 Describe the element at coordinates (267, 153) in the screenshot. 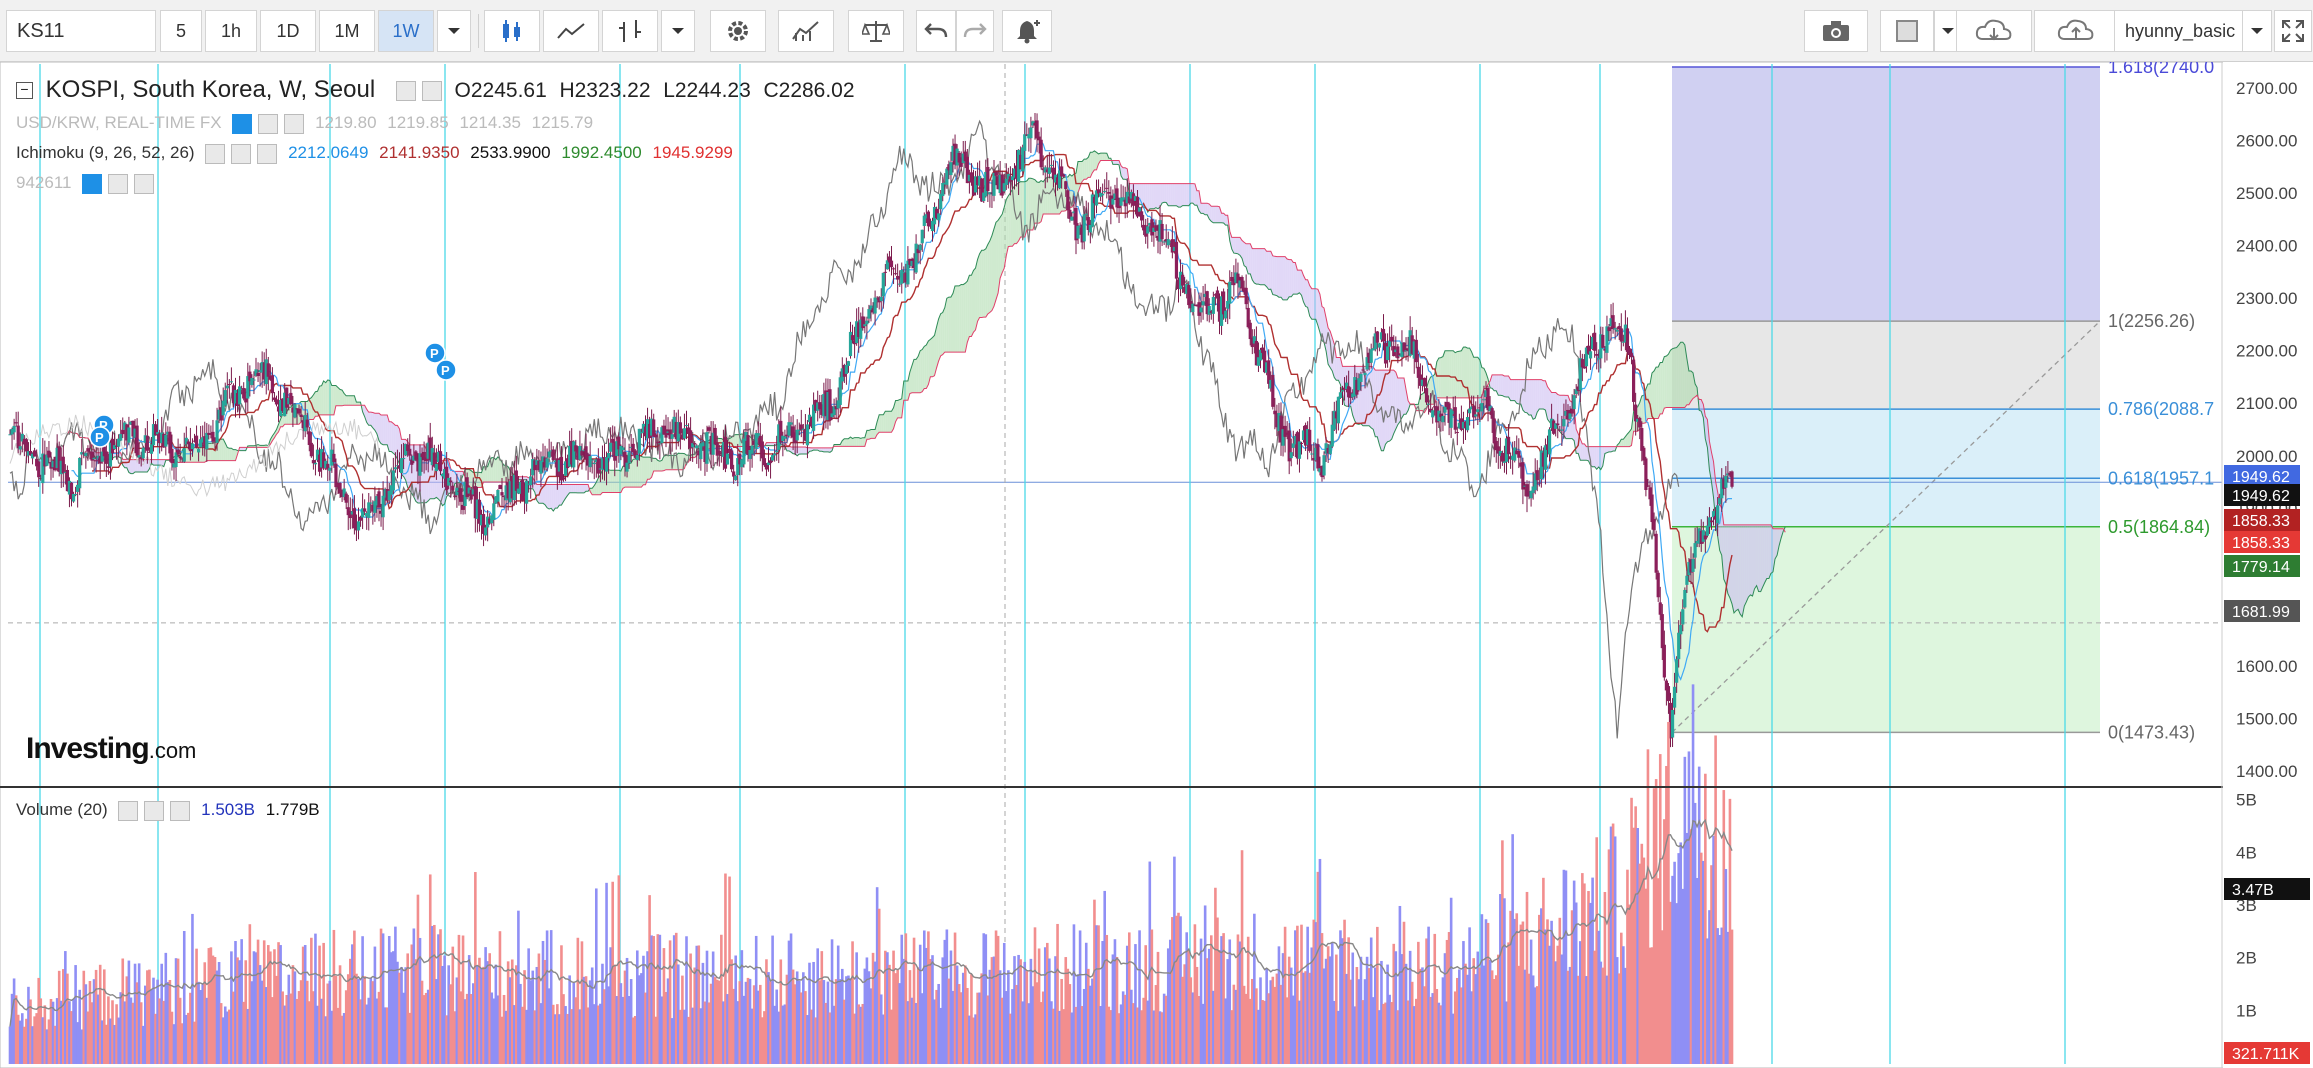

I see `ichimoku-close-icon` at that location.